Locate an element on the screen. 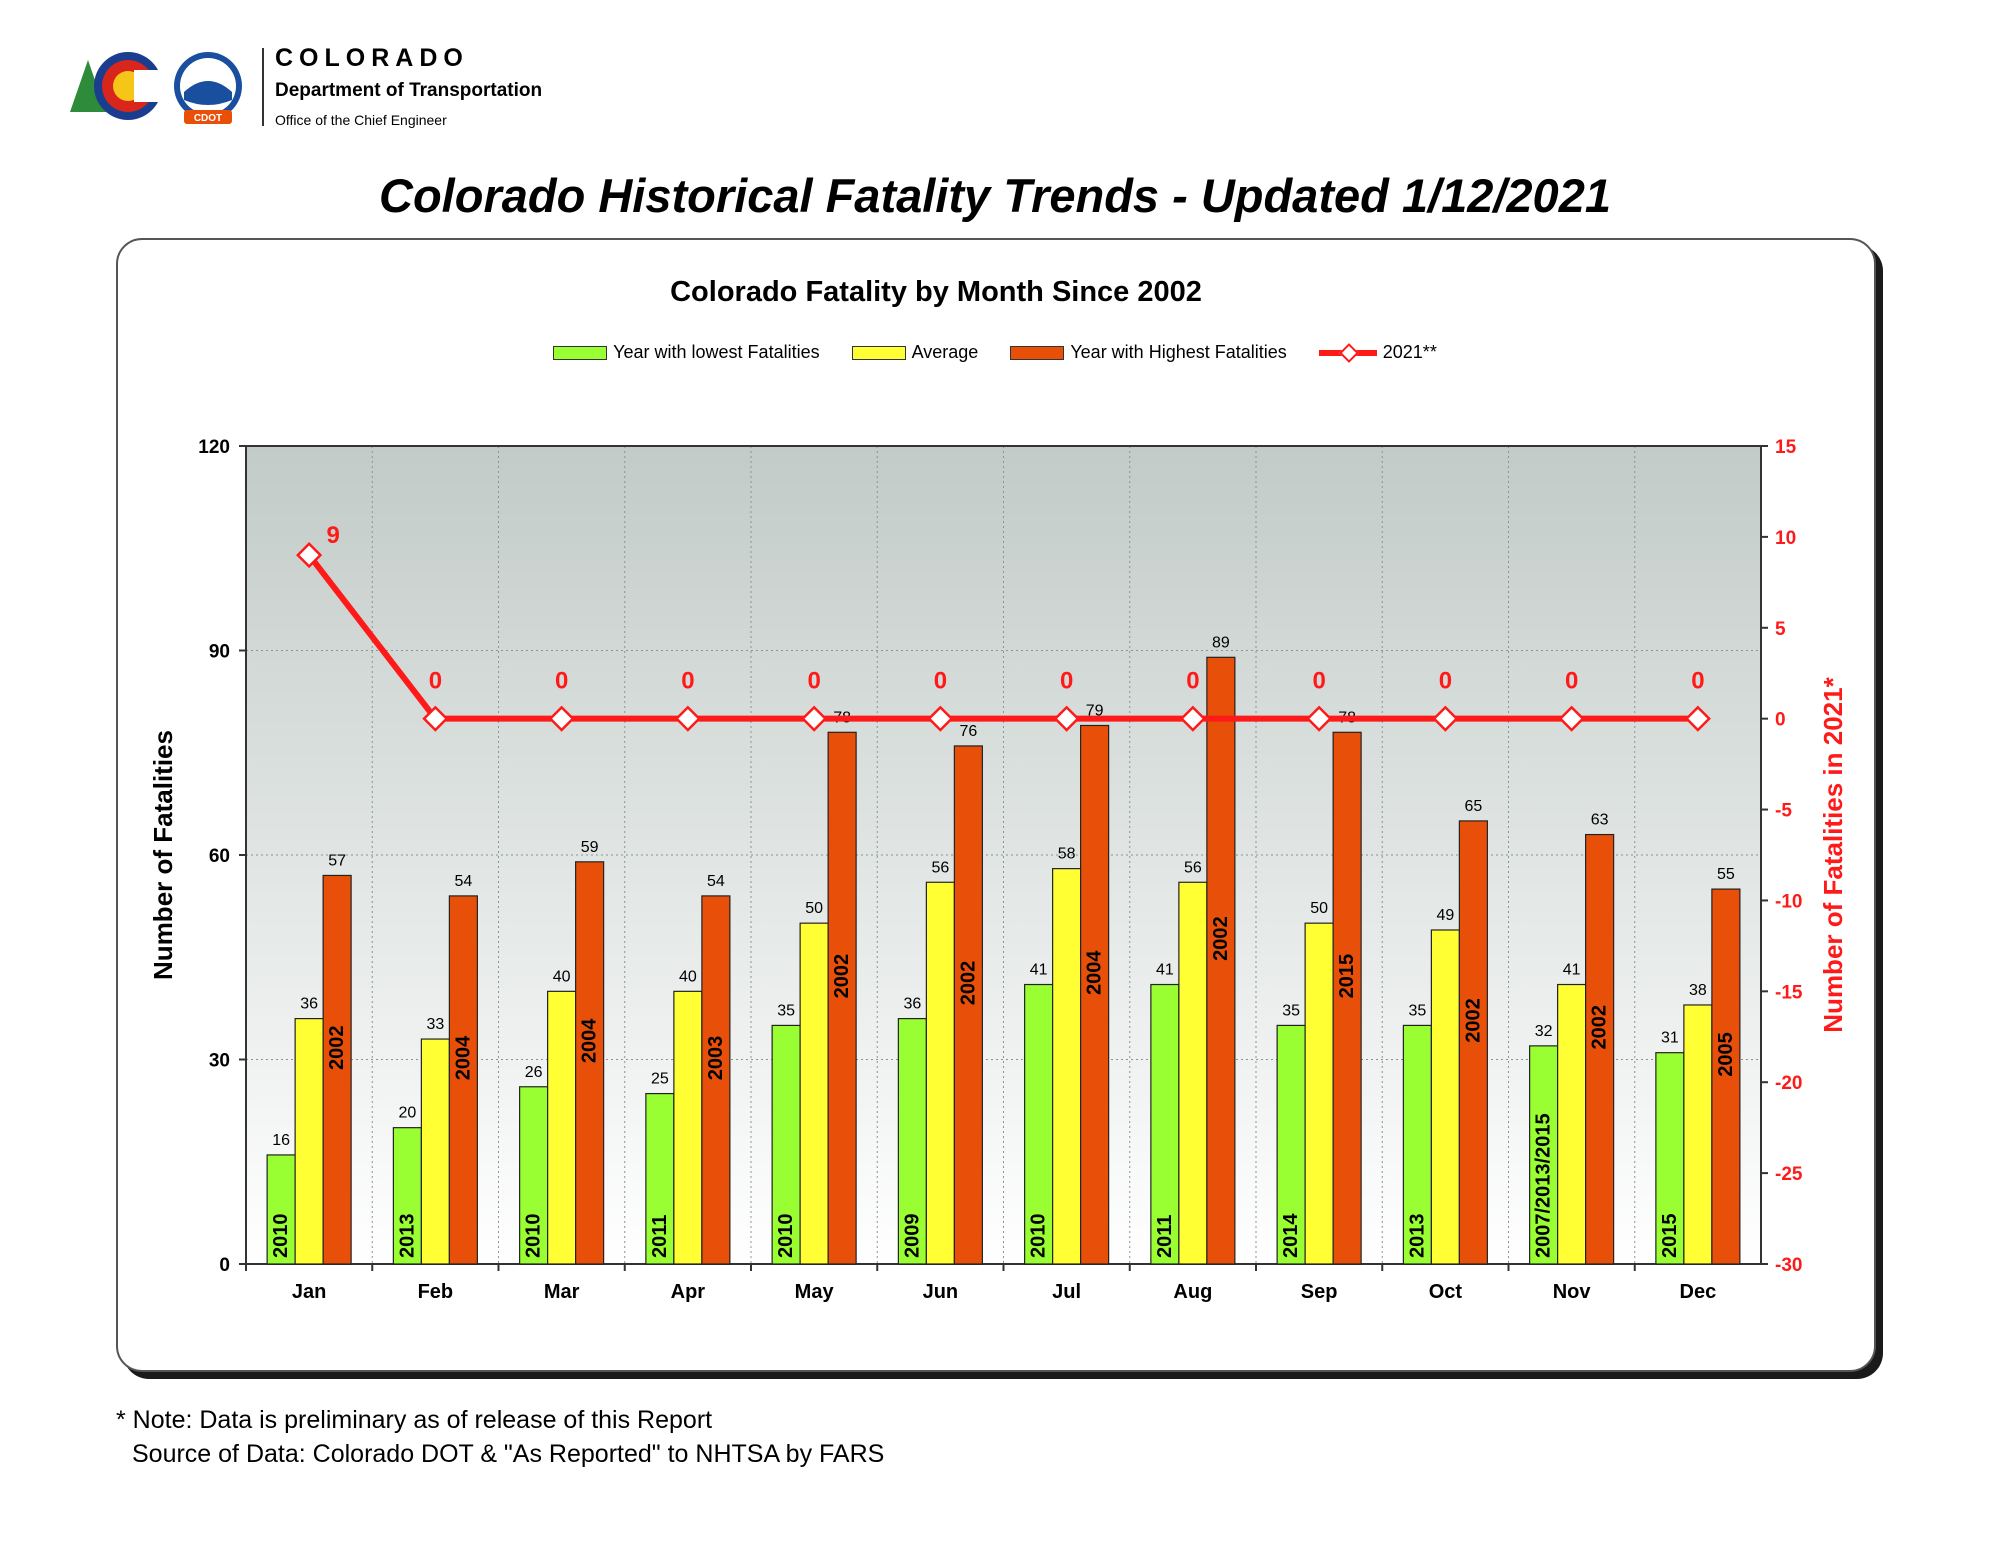 This screenshot has height=1548, width=1990. data-label: 16 is located at coordinates (281, 1140).